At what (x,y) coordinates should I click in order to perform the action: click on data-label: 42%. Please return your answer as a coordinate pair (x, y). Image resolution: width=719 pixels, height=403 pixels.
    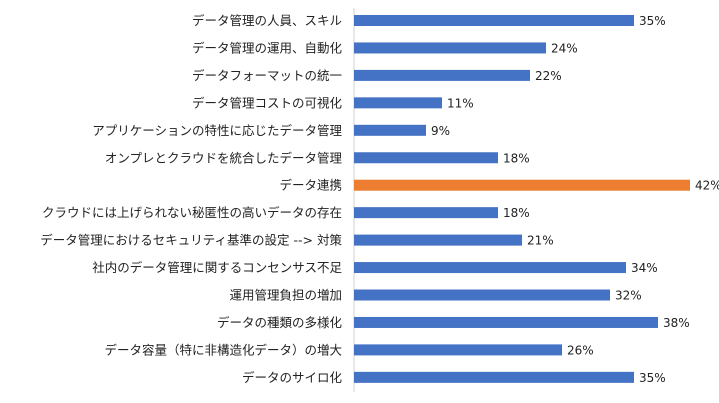
    Looking at the image, I should click on (707, 186).